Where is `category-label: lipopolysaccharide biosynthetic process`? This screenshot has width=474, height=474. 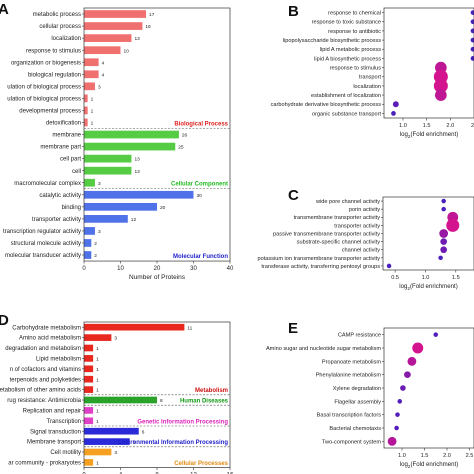 category-label: lipopolysaccharide biosynthetic process is located at coordinates (332, 41).